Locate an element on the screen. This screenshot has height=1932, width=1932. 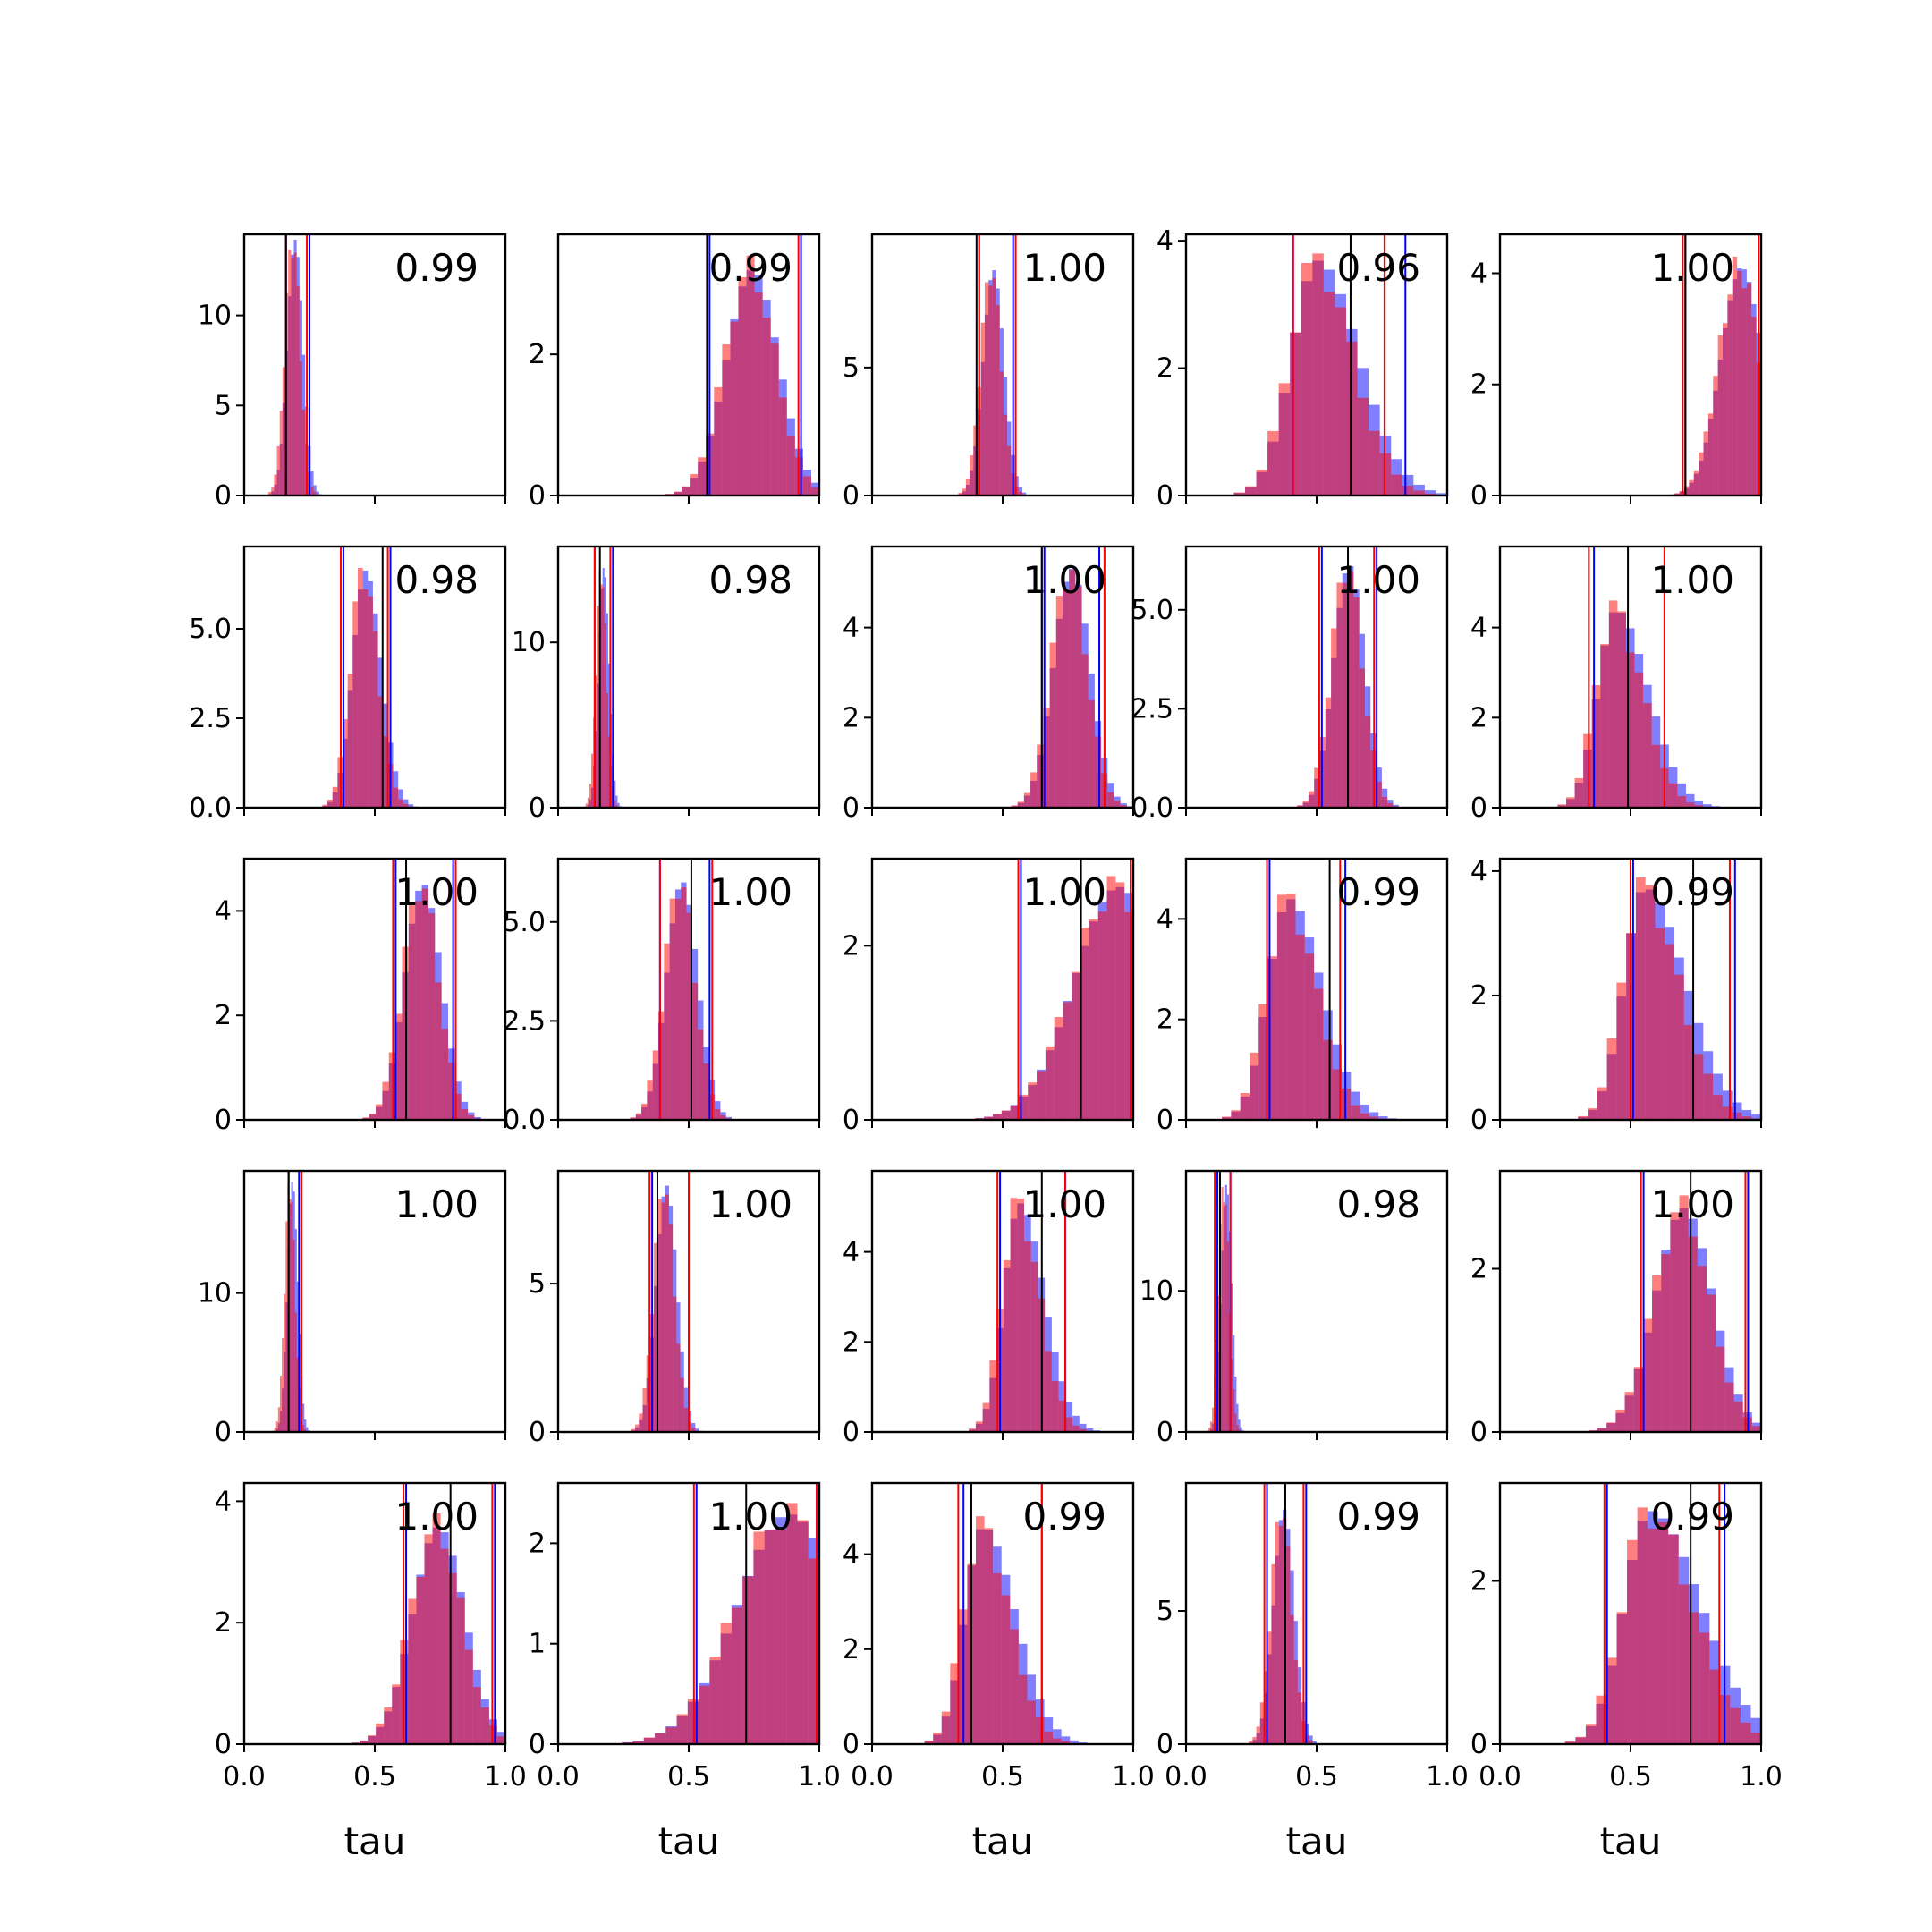
y-tick-label: 0.0 is located at coordinates (1152, 808).